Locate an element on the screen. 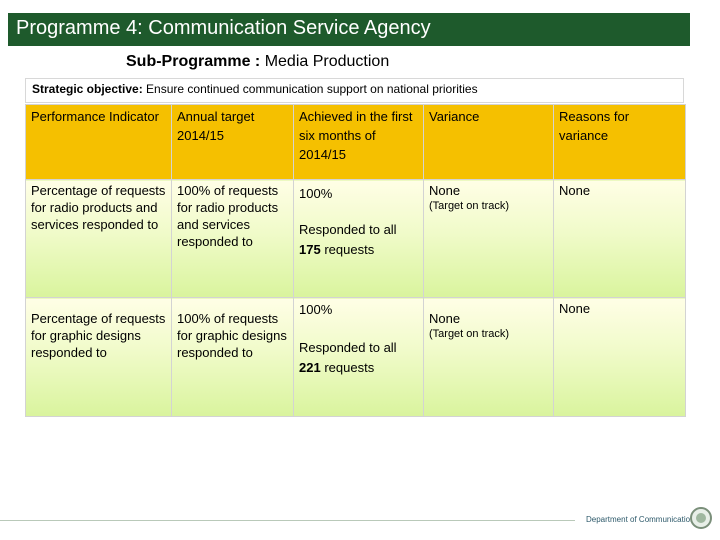 Image resolution: width=720 pixels, height=540 pixels. header-target: Annual target 2014/15 is located at coordinates (232, 142).